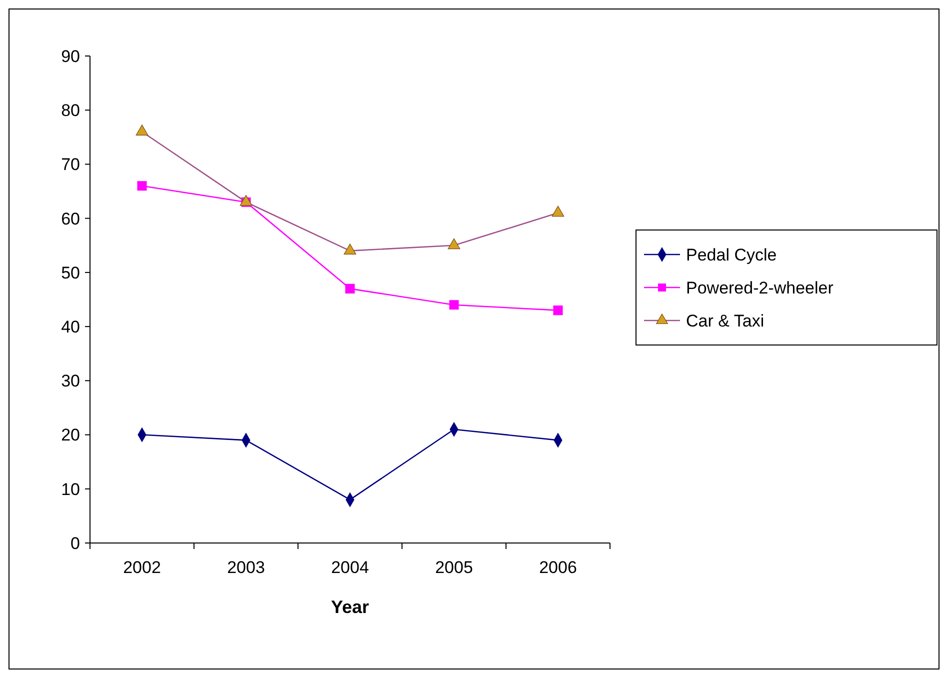 The height and width of the screenshot is (677, 948). I want to click on x-axis-title: Year, so click(350, 607).